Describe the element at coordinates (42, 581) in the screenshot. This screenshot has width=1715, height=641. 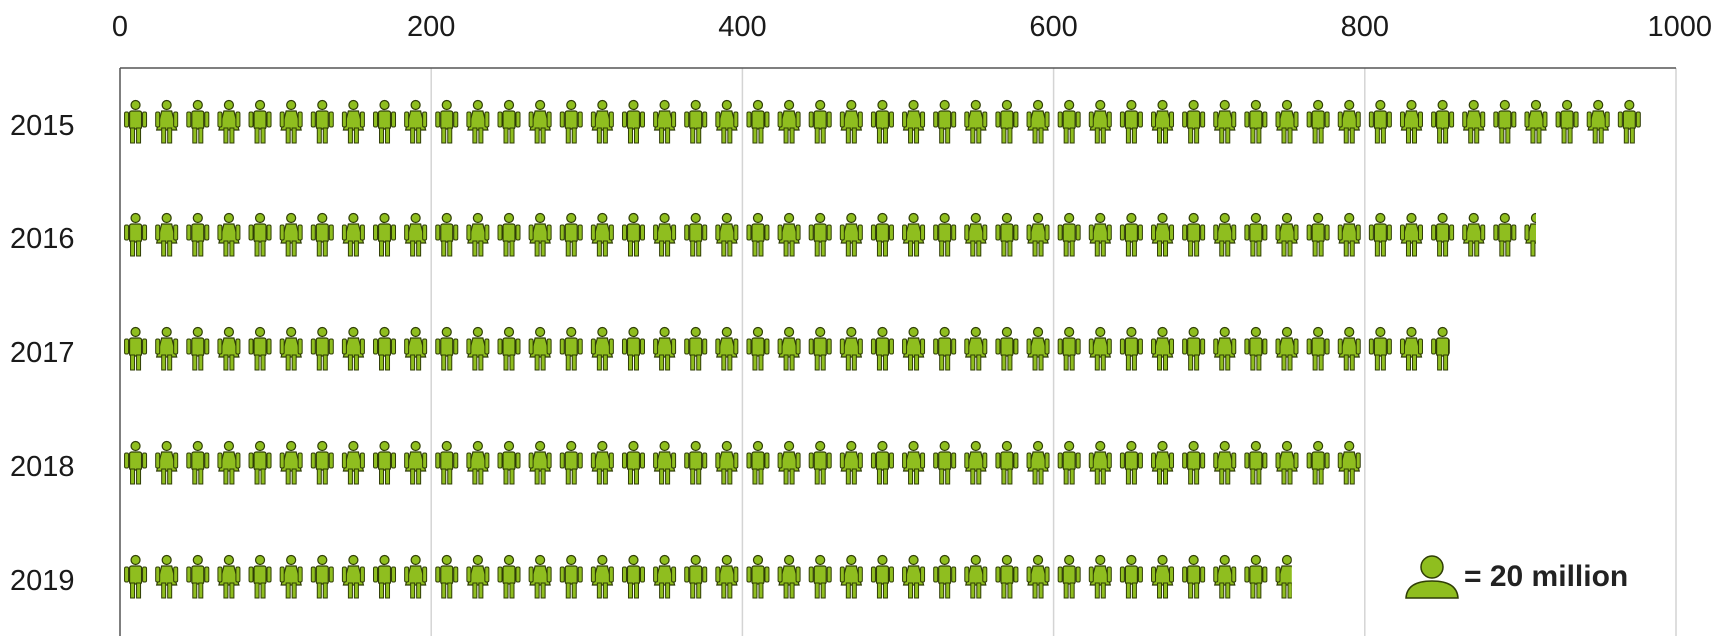
I see `category-label: 2019` at that location.